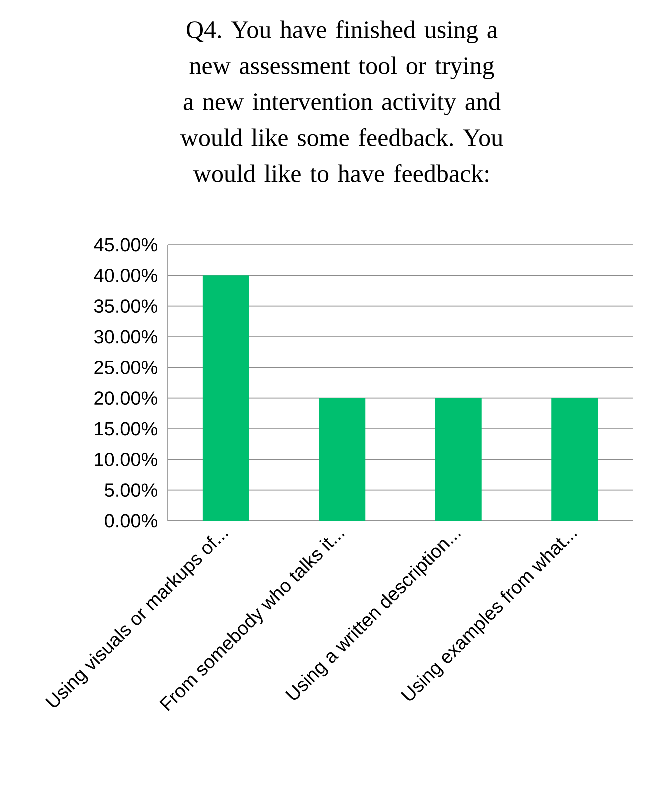  What do you see at coordinates (126, 429) in the screenshot?
I see `y-tick-label: 15.00%` at bounding box center [126, 429].